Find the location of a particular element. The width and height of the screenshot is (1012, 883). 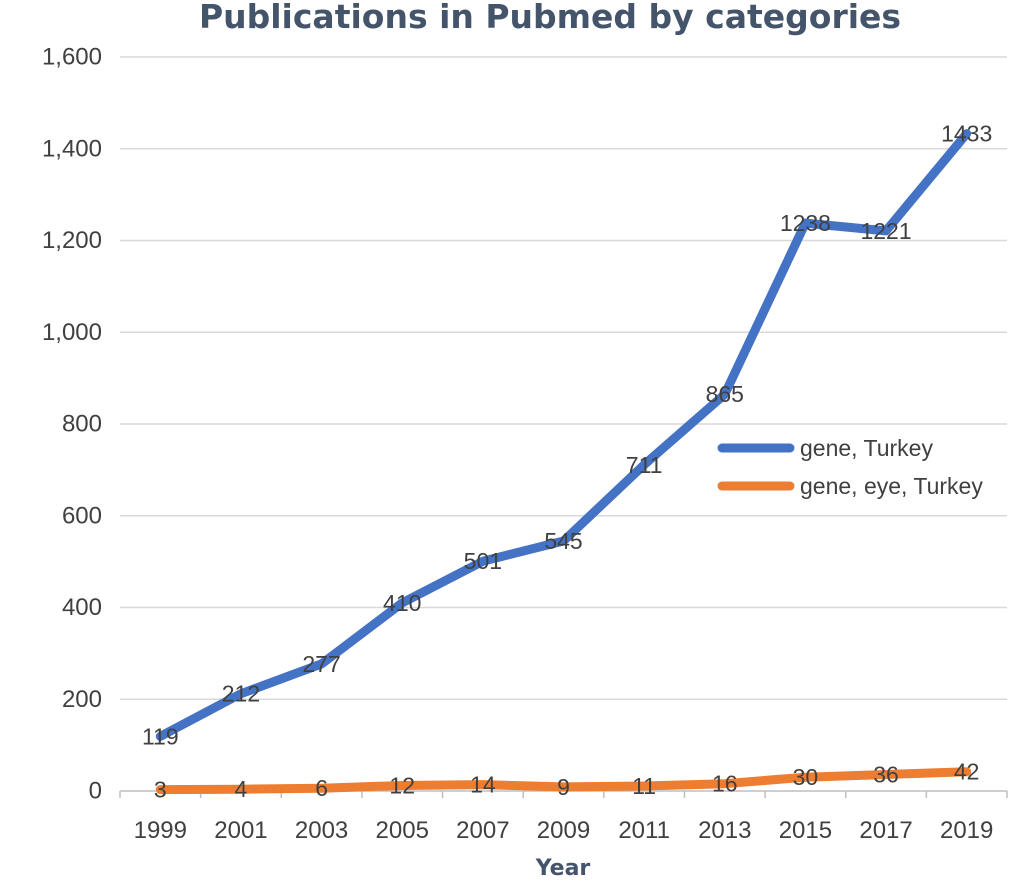

x-tick-label: 2009 is located at coordinates (563, 830).